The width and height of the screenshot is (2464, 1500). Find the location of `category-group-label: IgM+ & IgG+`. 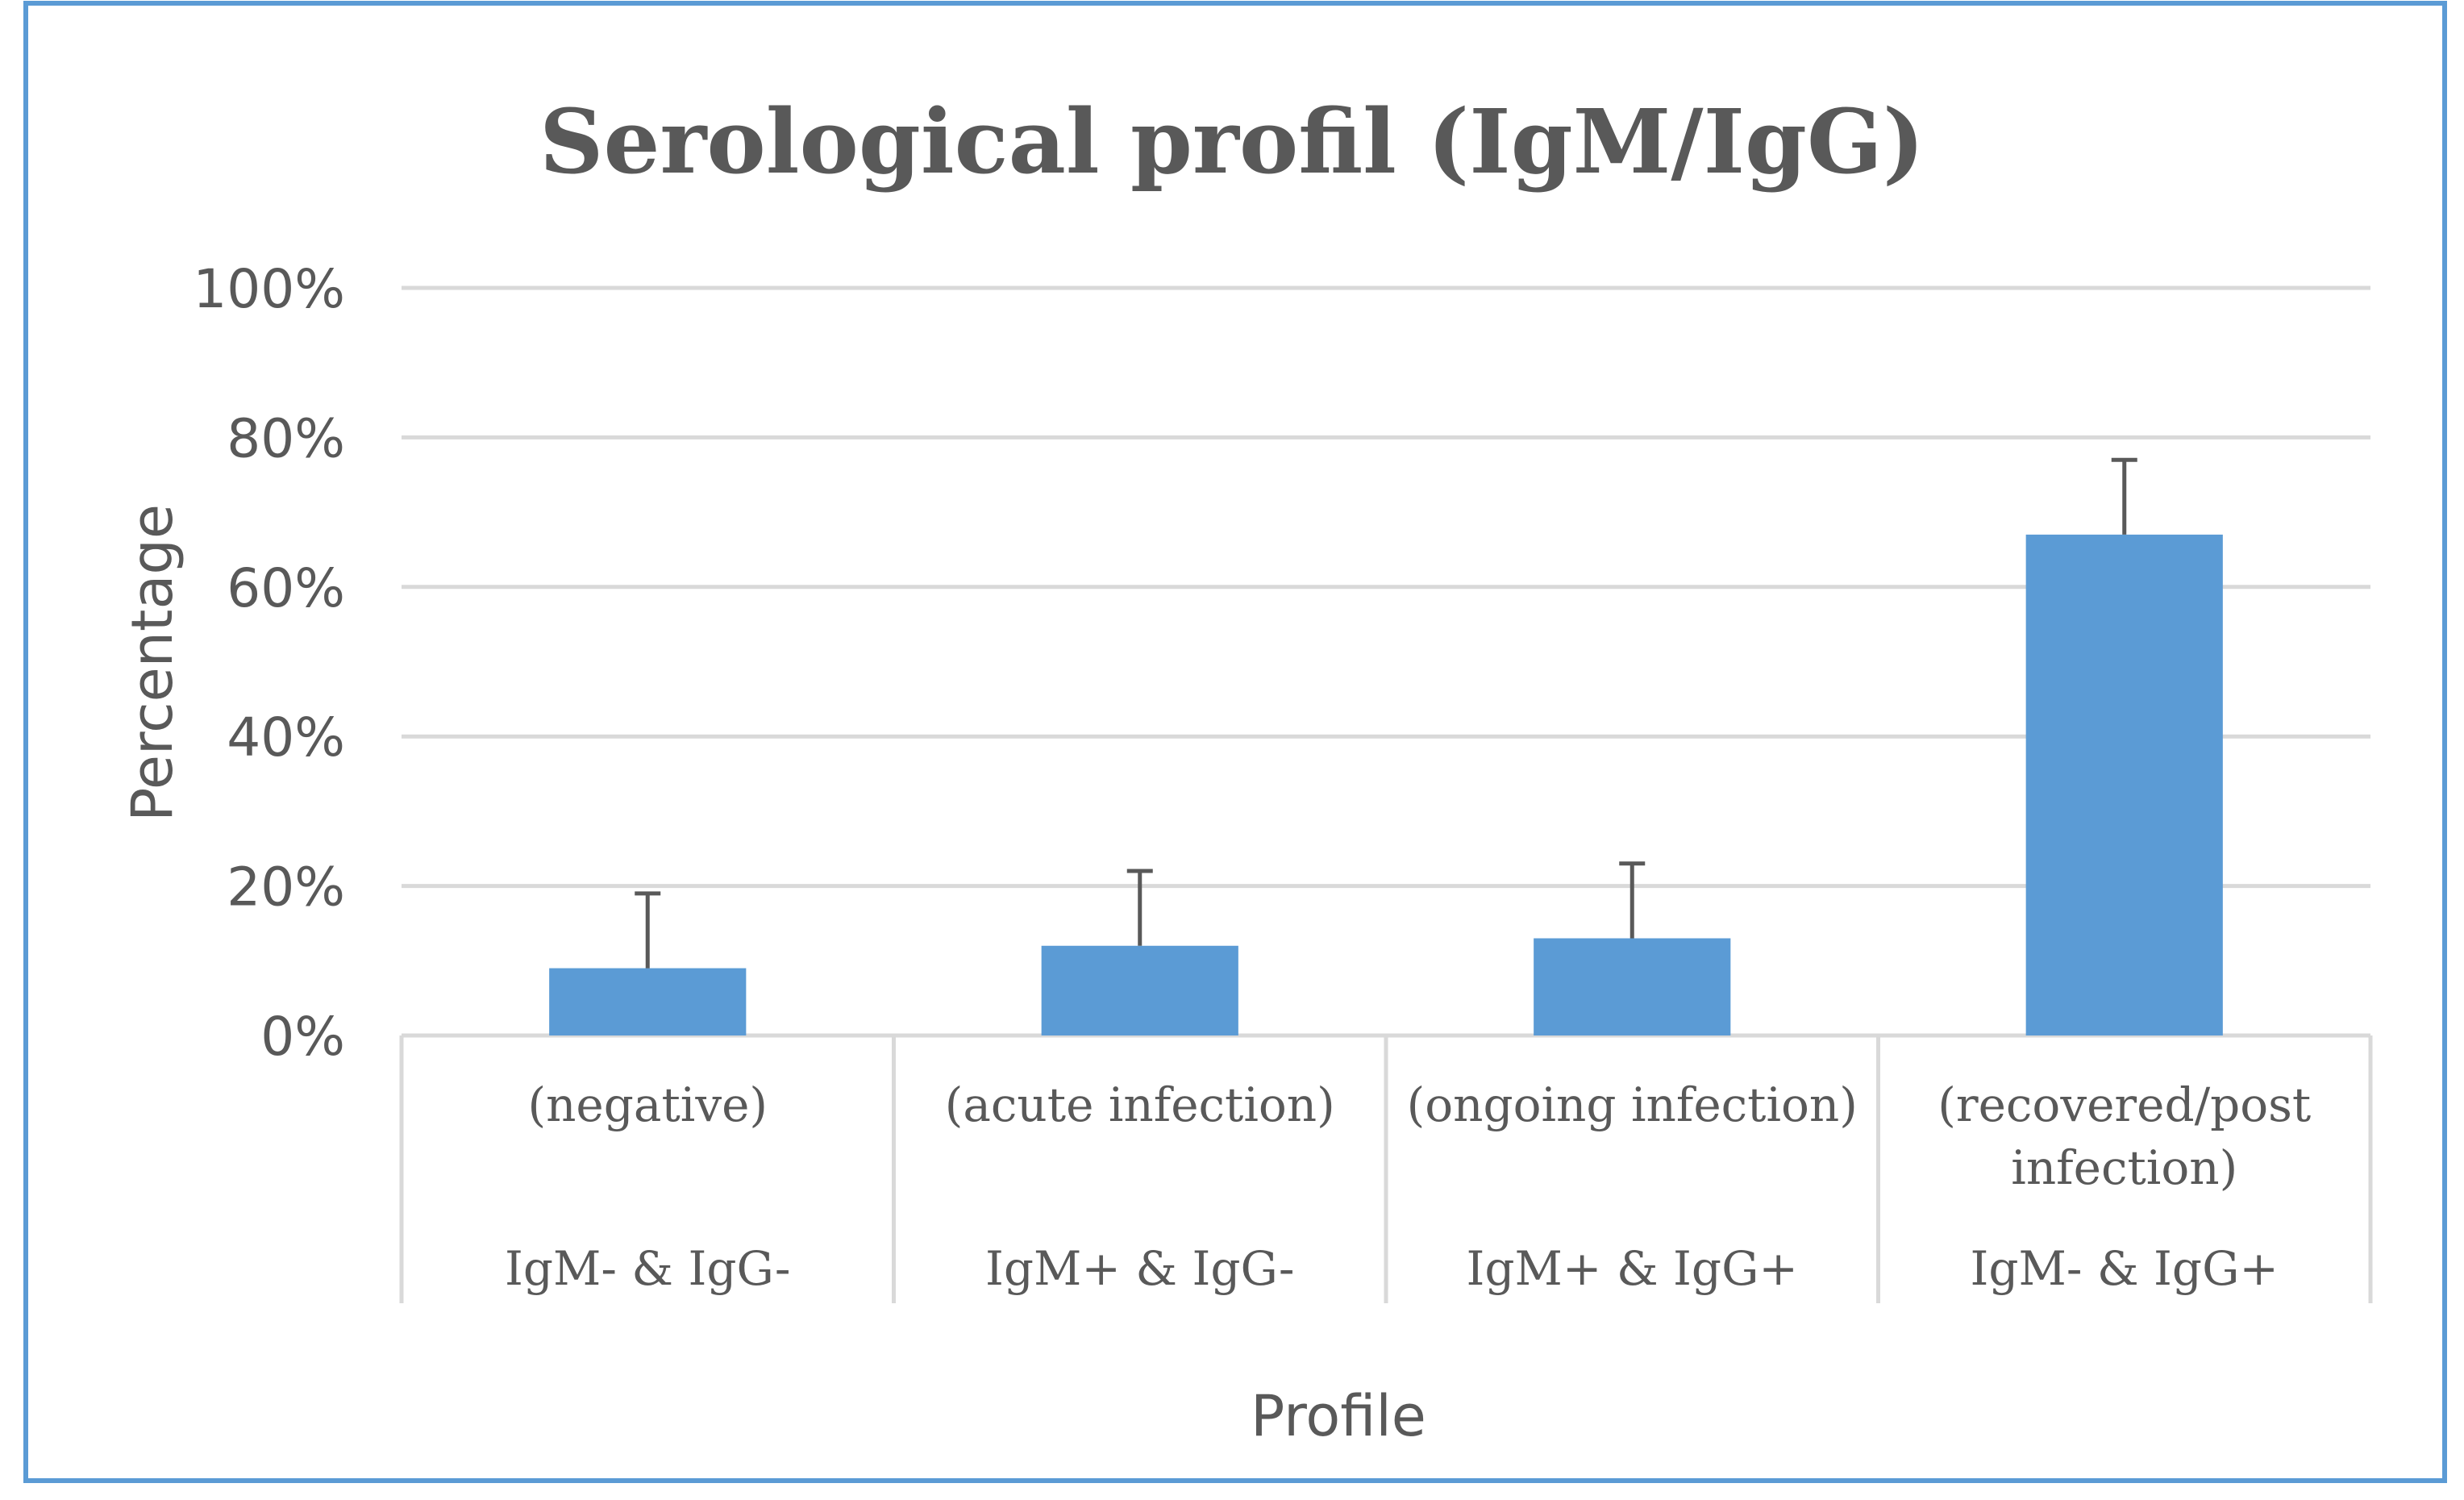

category-group-label: IgM+ & IgG+ is located at coordinates (1633, 1268).